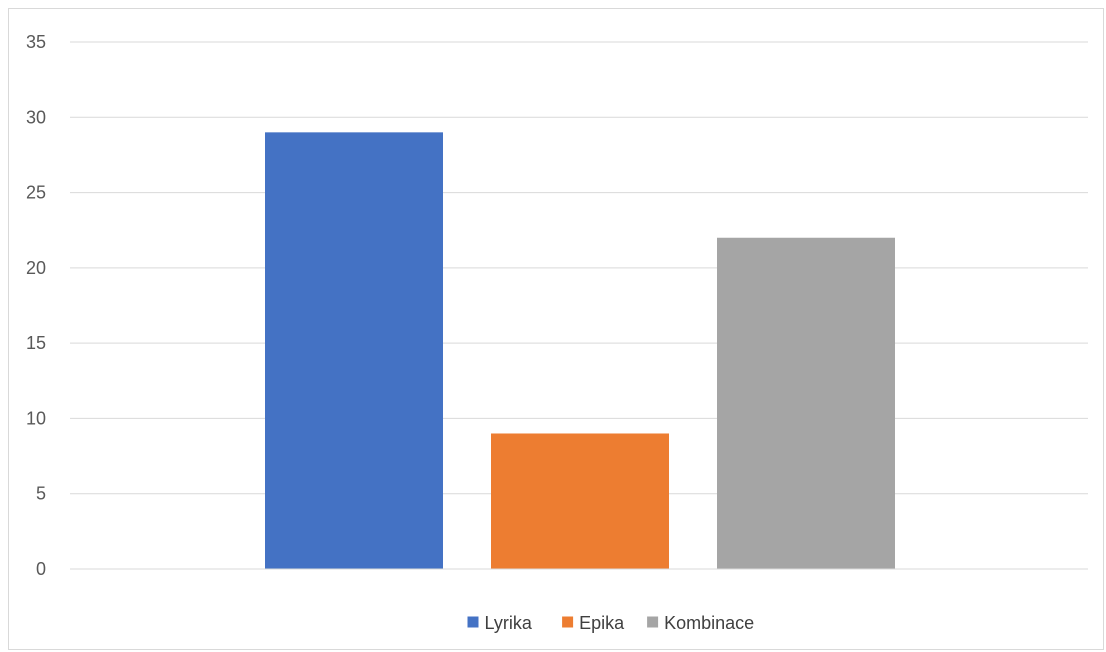 The height and width of the screenshot is (652, 1106). I want to click on legend-swatch-kombinace, so click(653, 622).